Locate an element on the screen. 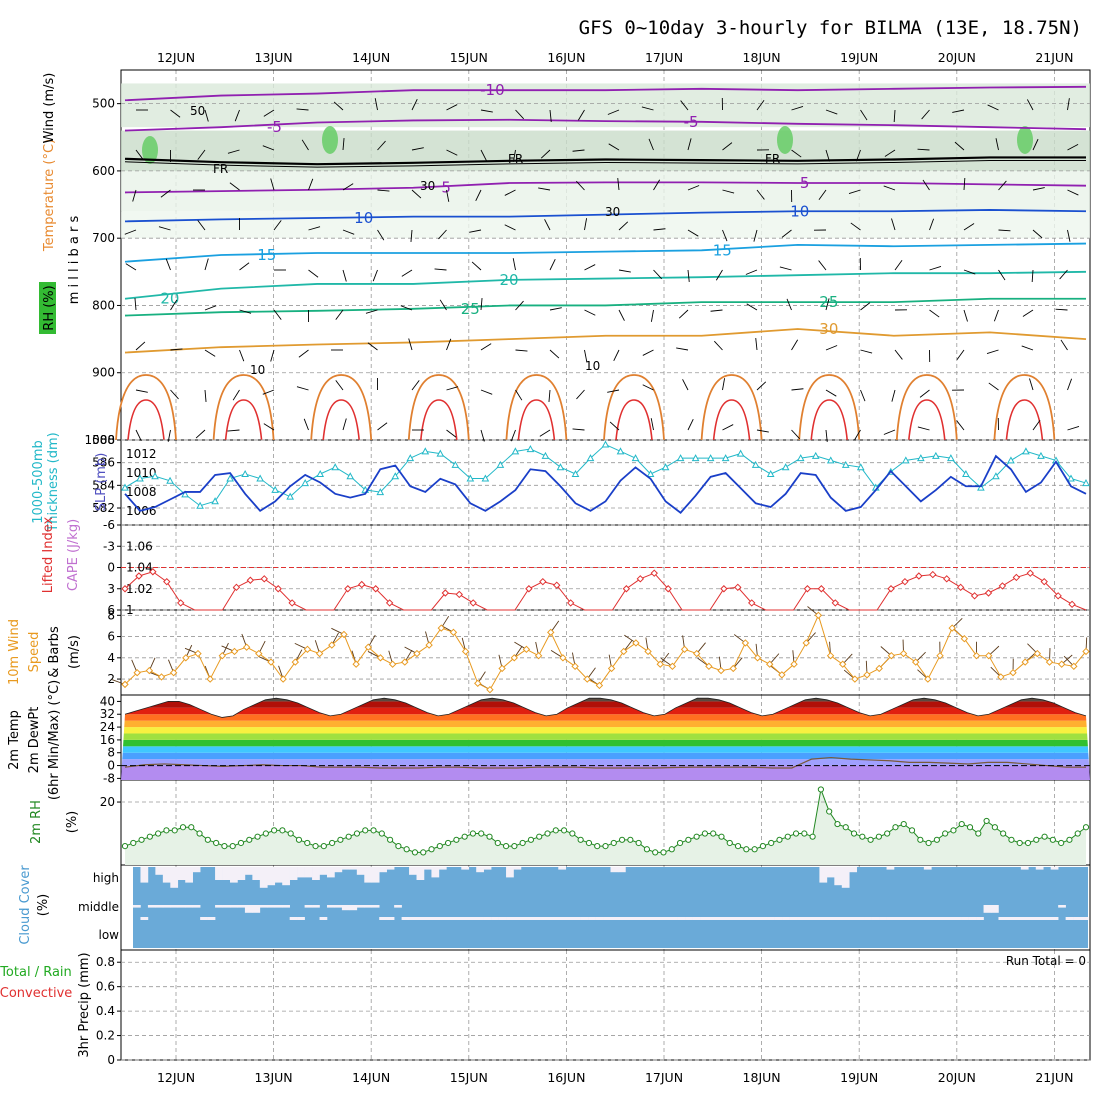 This screenshot has height=1100, width=1100. cape-tick-label: 1 is located at coordinates (130, 610).